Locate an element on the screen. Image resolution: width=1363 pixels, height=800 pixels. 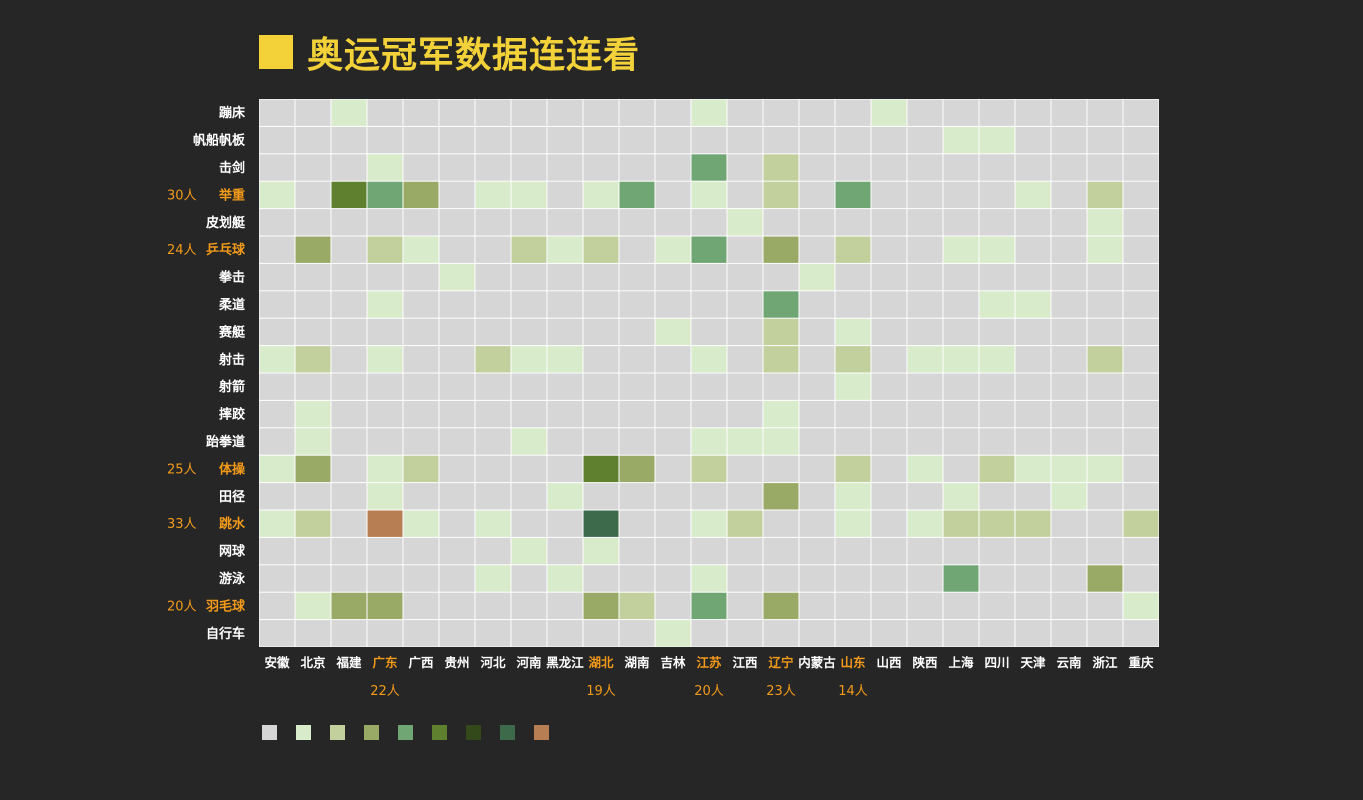
heatmap-cell-蹦床-河南 is located at coordinates (529, 112).